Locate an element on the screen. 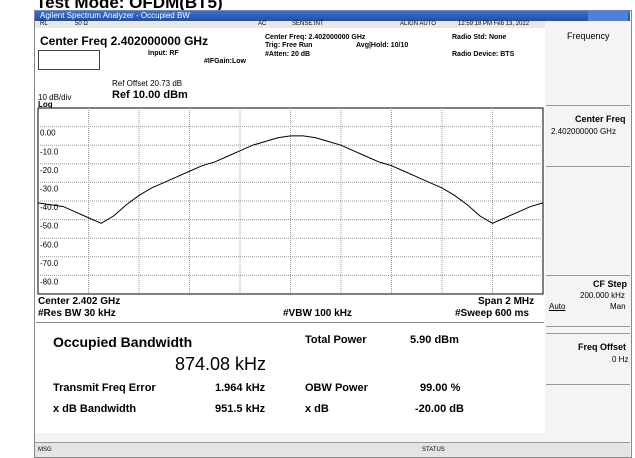 The width and height of the screenshot is (635, 458). y-tick-label: -60.0 is located at coordinates (49, 244).